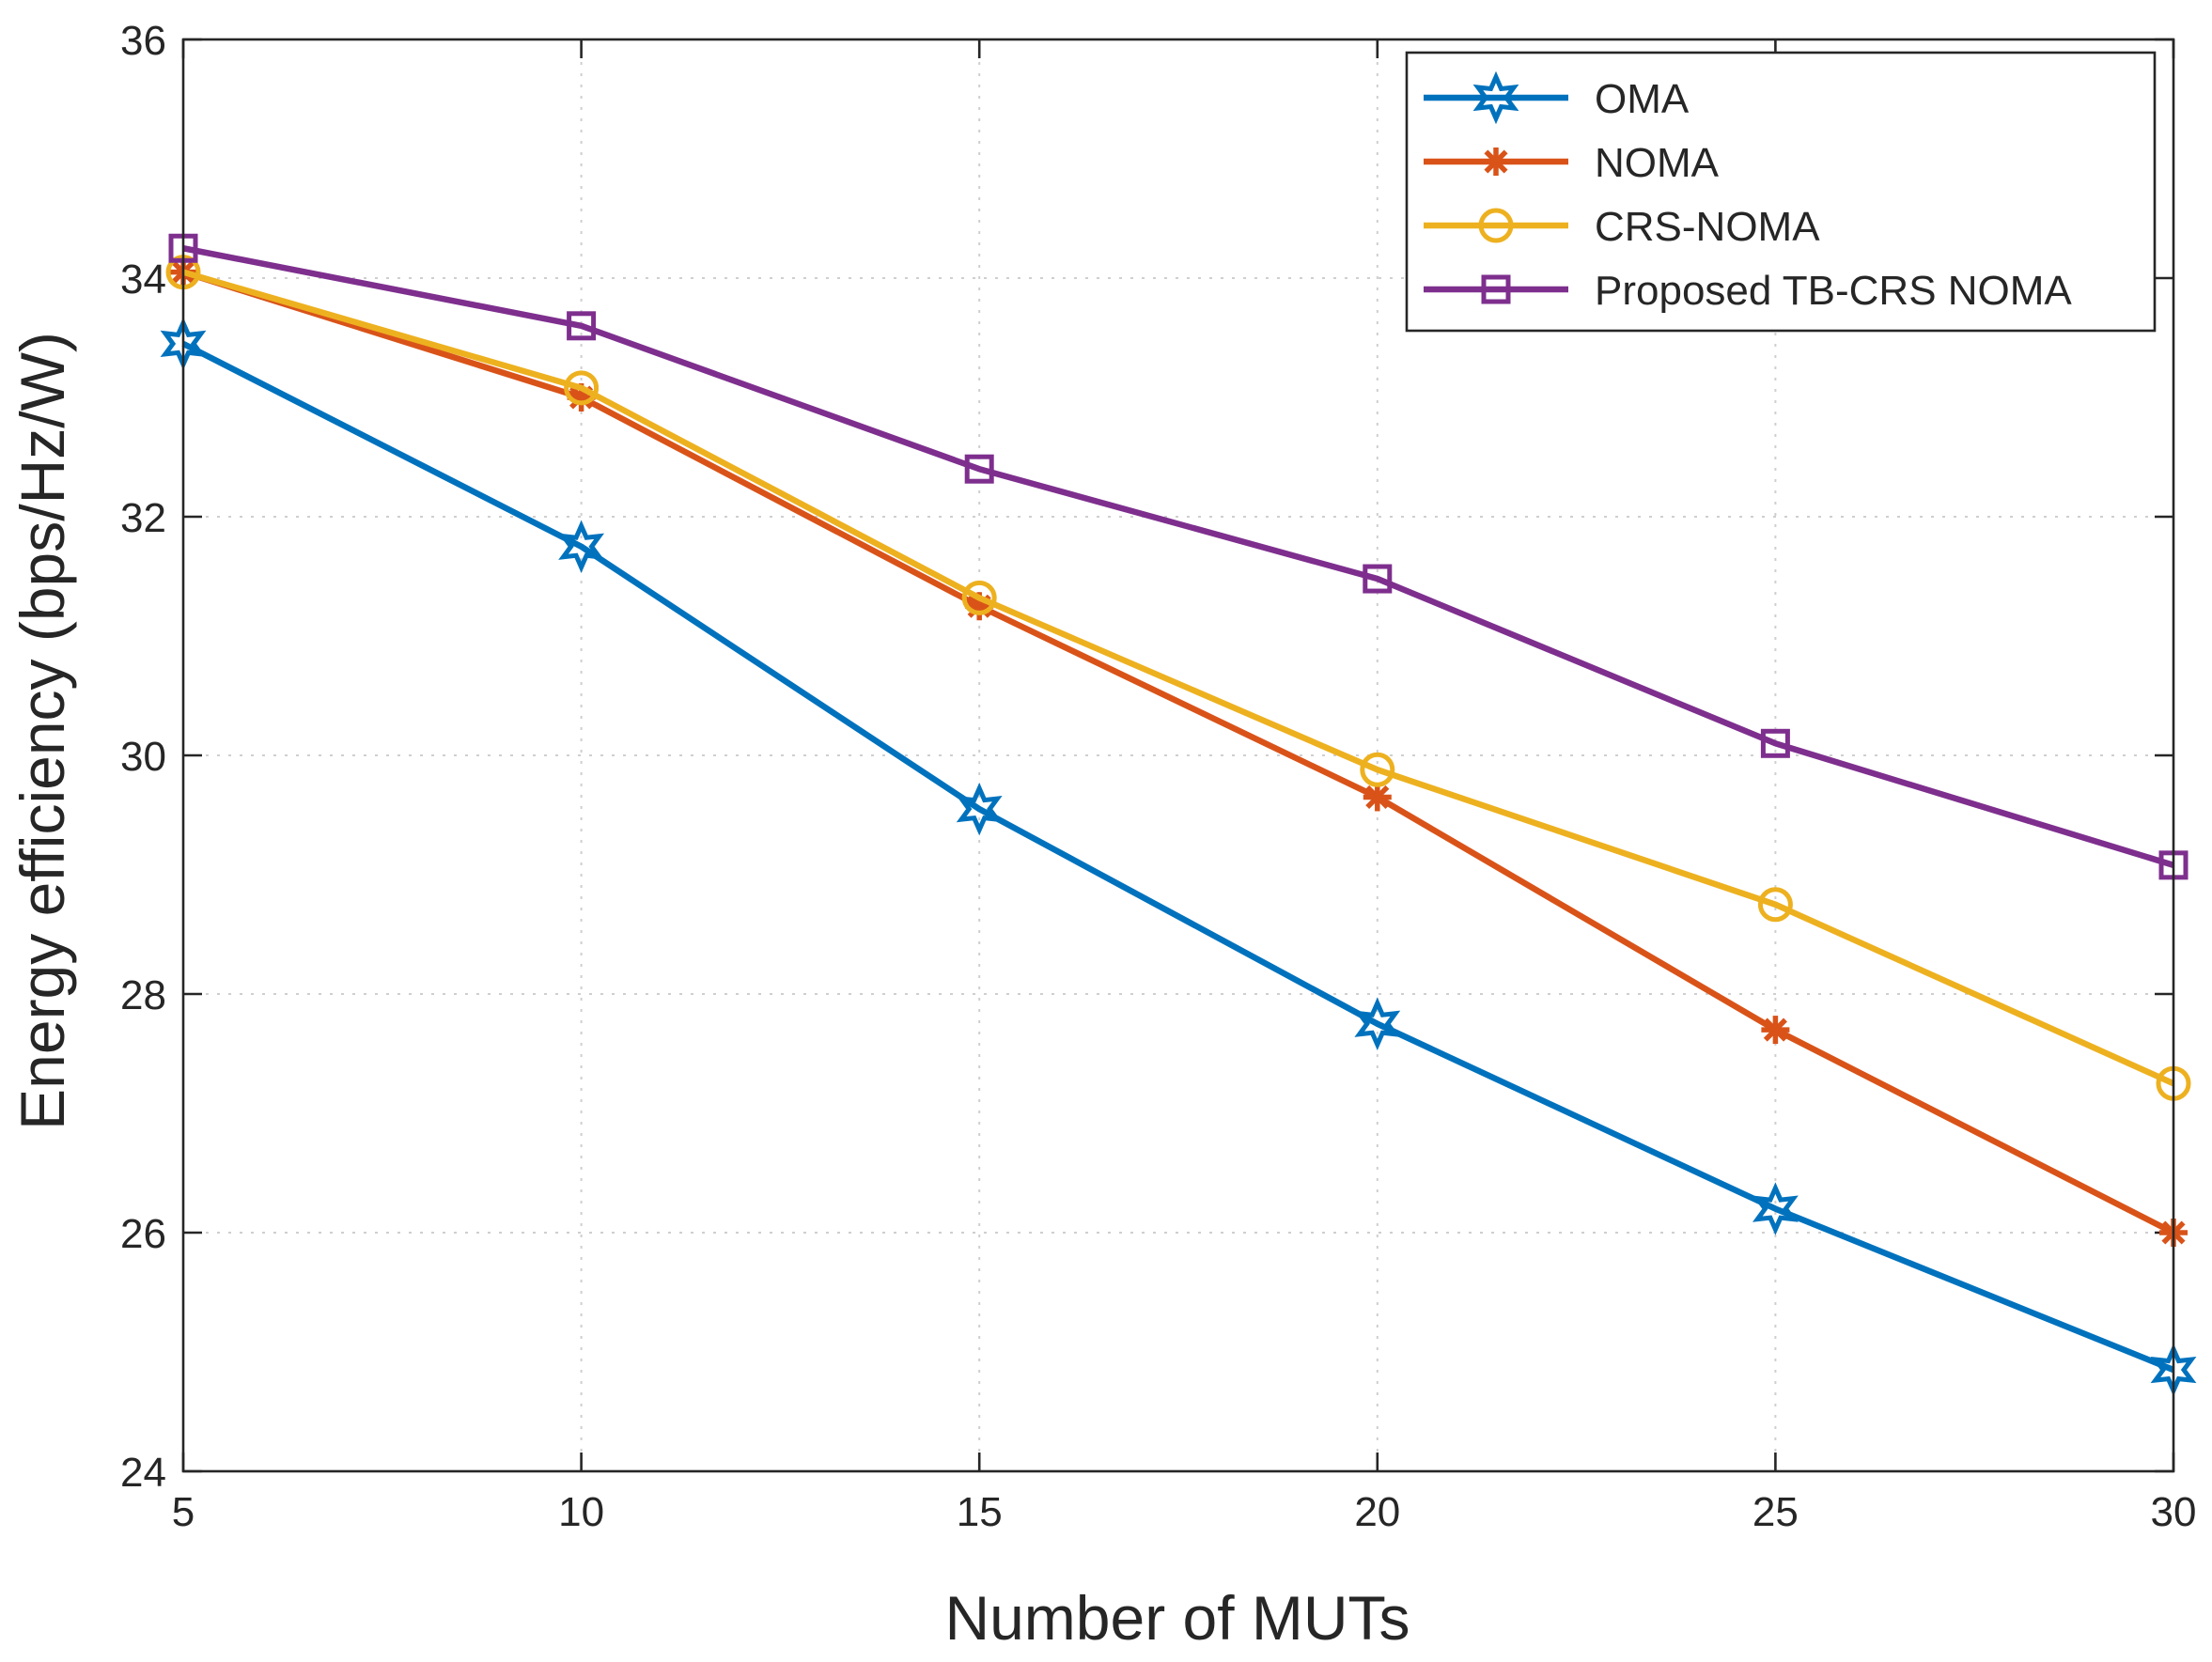 The height and width of the screenshot is (1662, 2212). Describe the element at coordinates (183, 1512) in the screenshot. I see `x-tick-label: 5` at that location.